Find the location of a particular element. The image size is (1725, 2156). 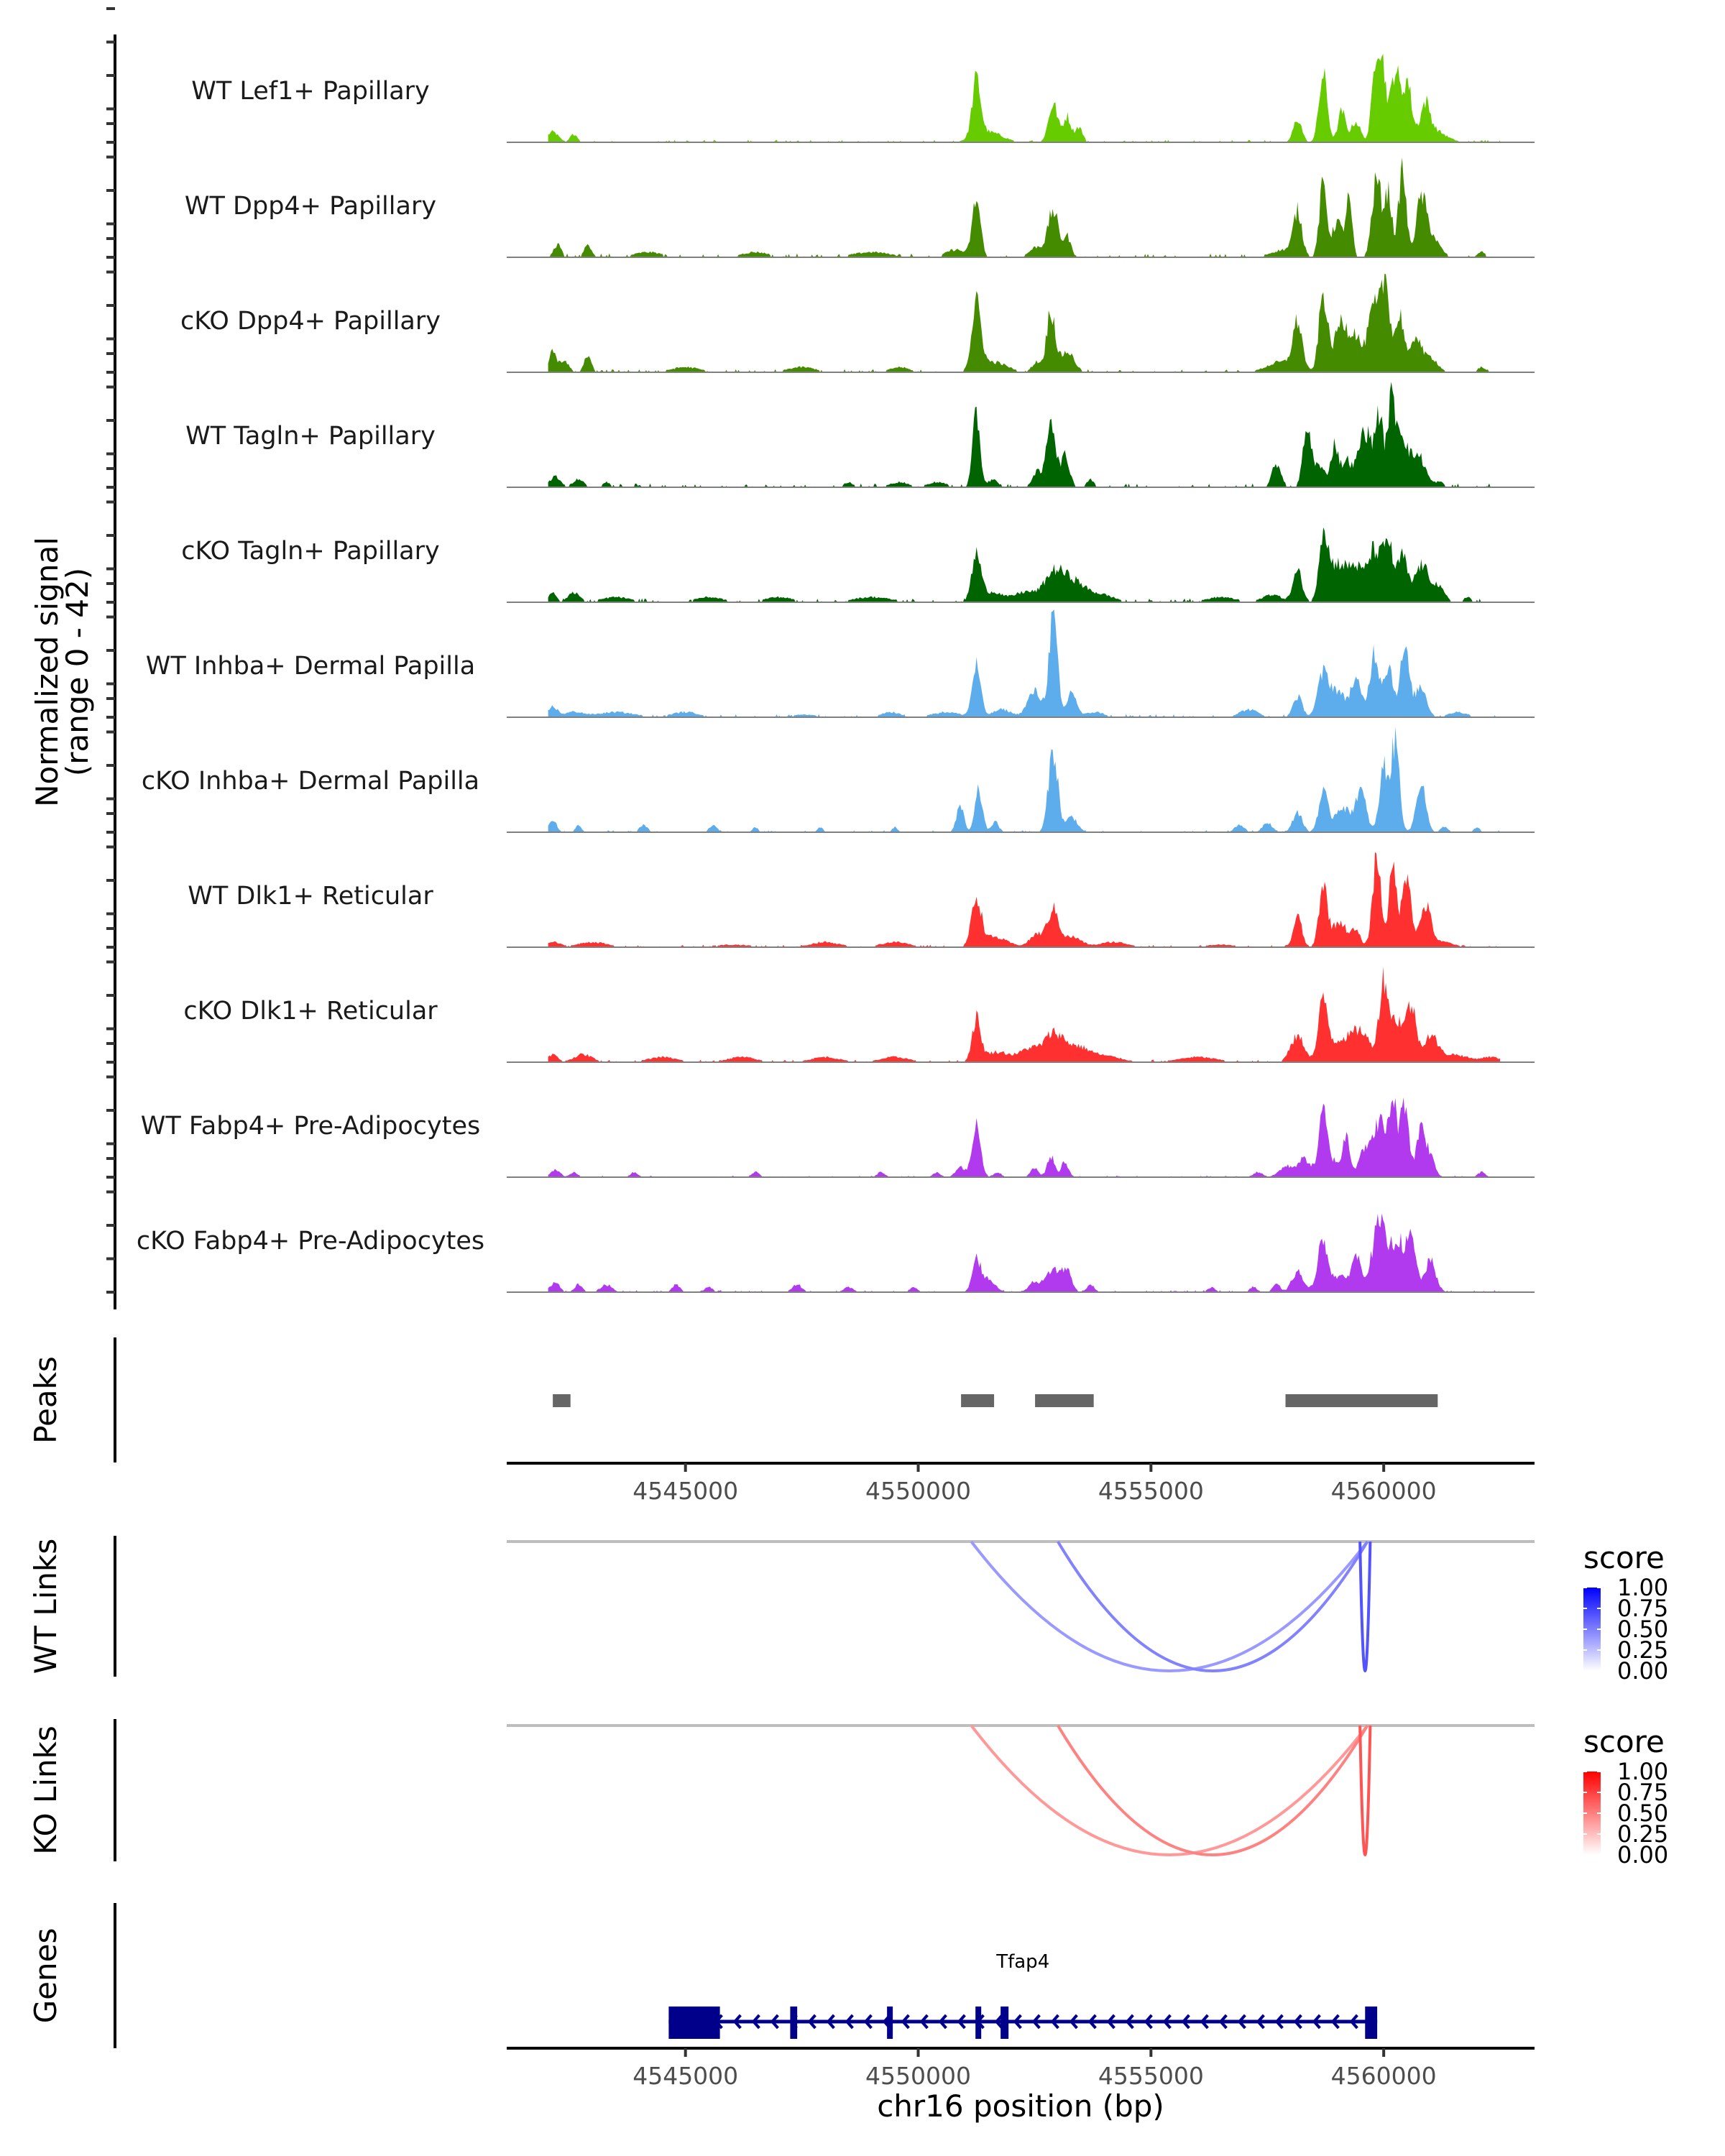

coverage-y-label-line1: Normalized signal is located at coordinates (47, 672).